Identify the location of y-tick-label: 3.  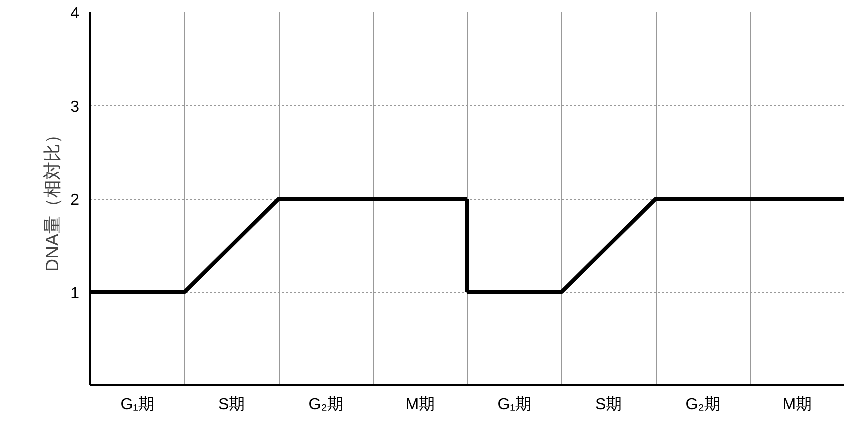
(75, 107).